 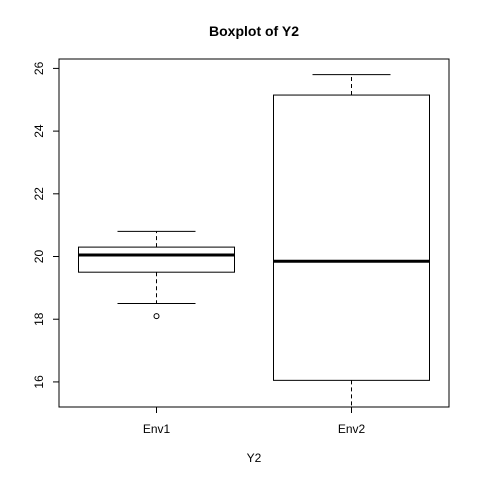 I want to click on y-tick-label-24: 24, so click(x=39, y=131).